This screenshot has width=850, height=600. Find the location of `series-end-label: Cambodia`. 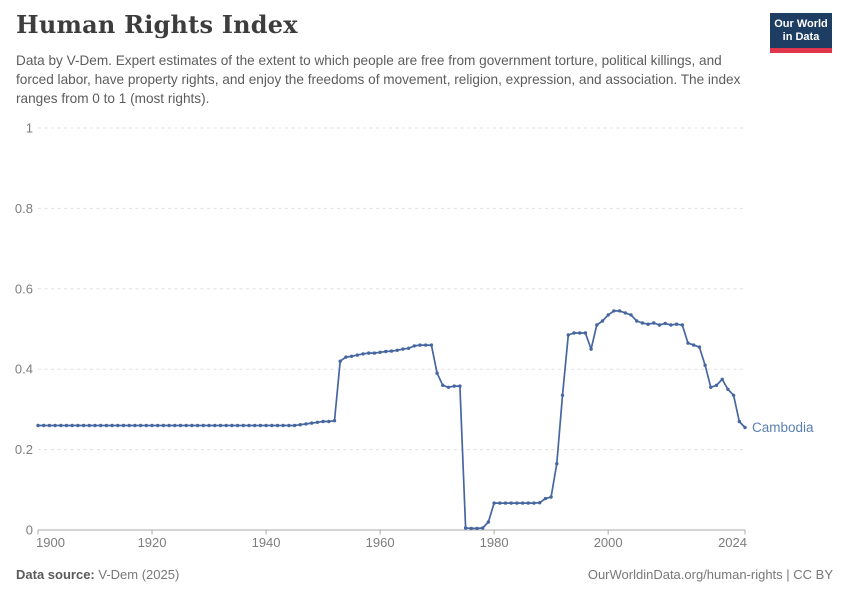

series-end-label: Cambodia is located at coordinates (783, 427).